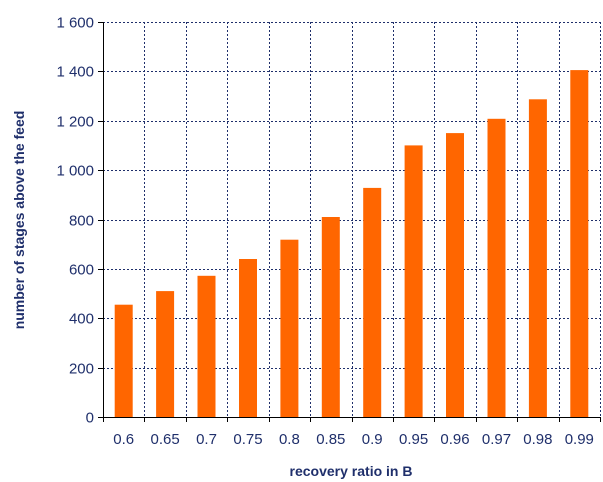 The image size is (603, 482). What do you see at coordinates (81, 319) in the screenshot?
I see `y-tick-label: 400` at bounding box center [81, 319].